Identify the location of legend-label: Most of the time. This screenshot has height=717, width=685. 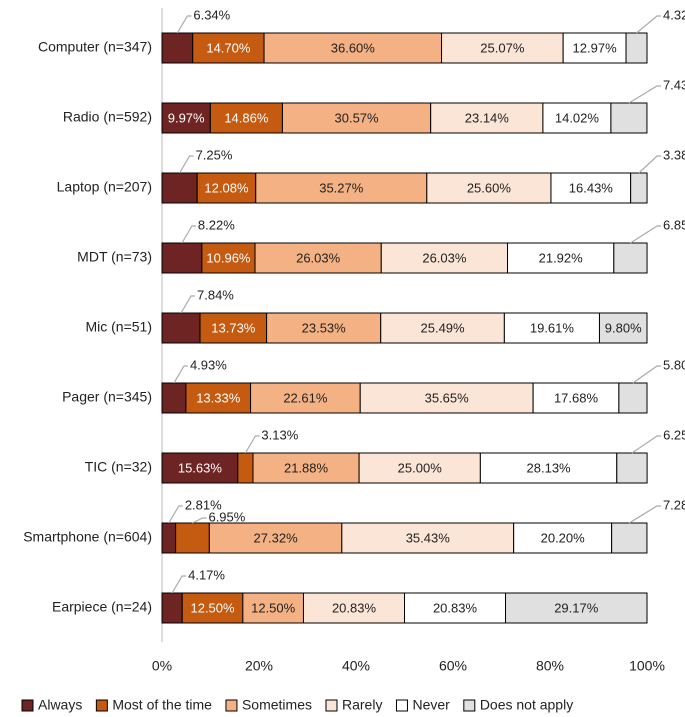
(162, 705).